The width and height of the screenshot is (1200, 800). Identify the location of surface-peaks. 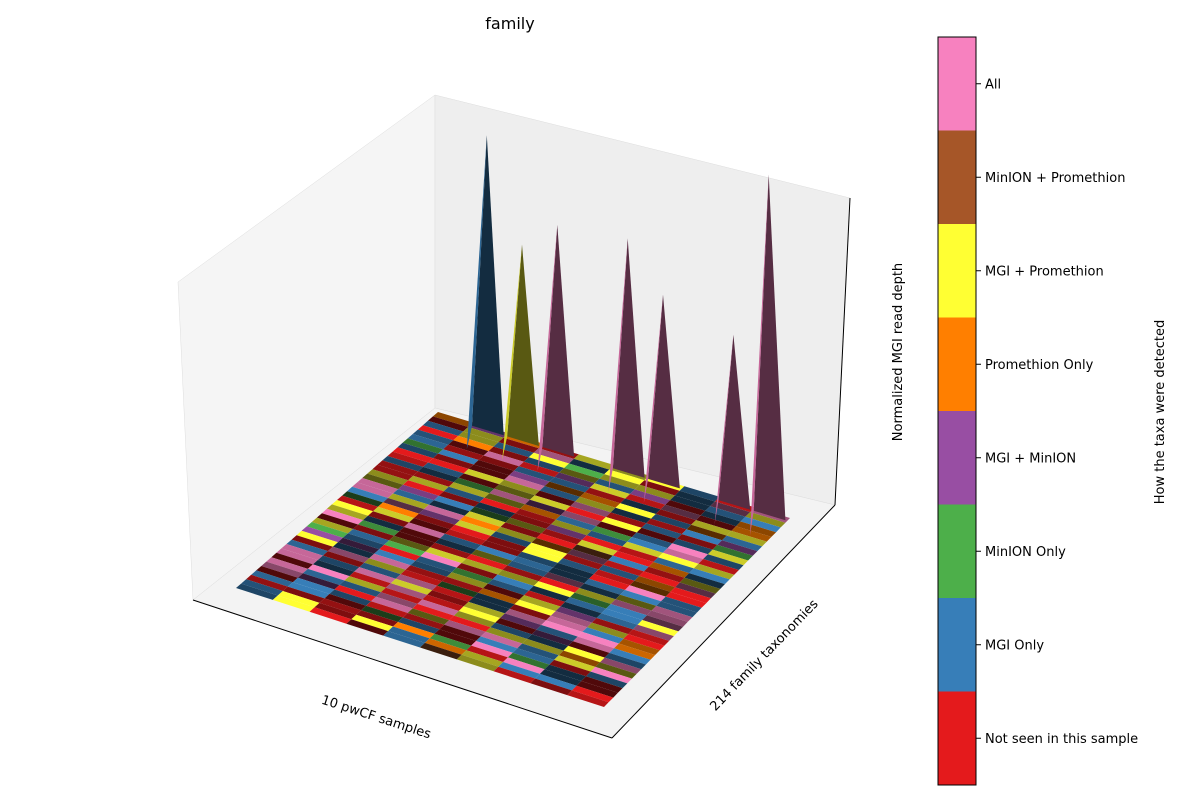
(626, 335).